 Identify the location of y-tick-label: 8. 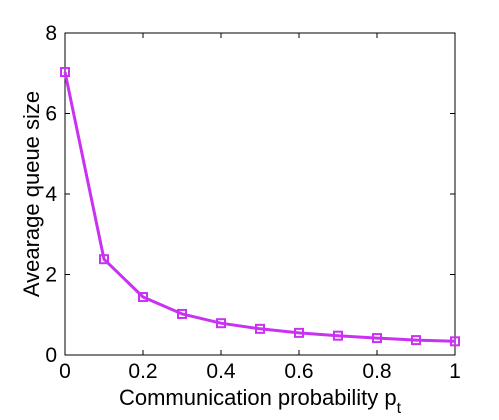
(51, 33).